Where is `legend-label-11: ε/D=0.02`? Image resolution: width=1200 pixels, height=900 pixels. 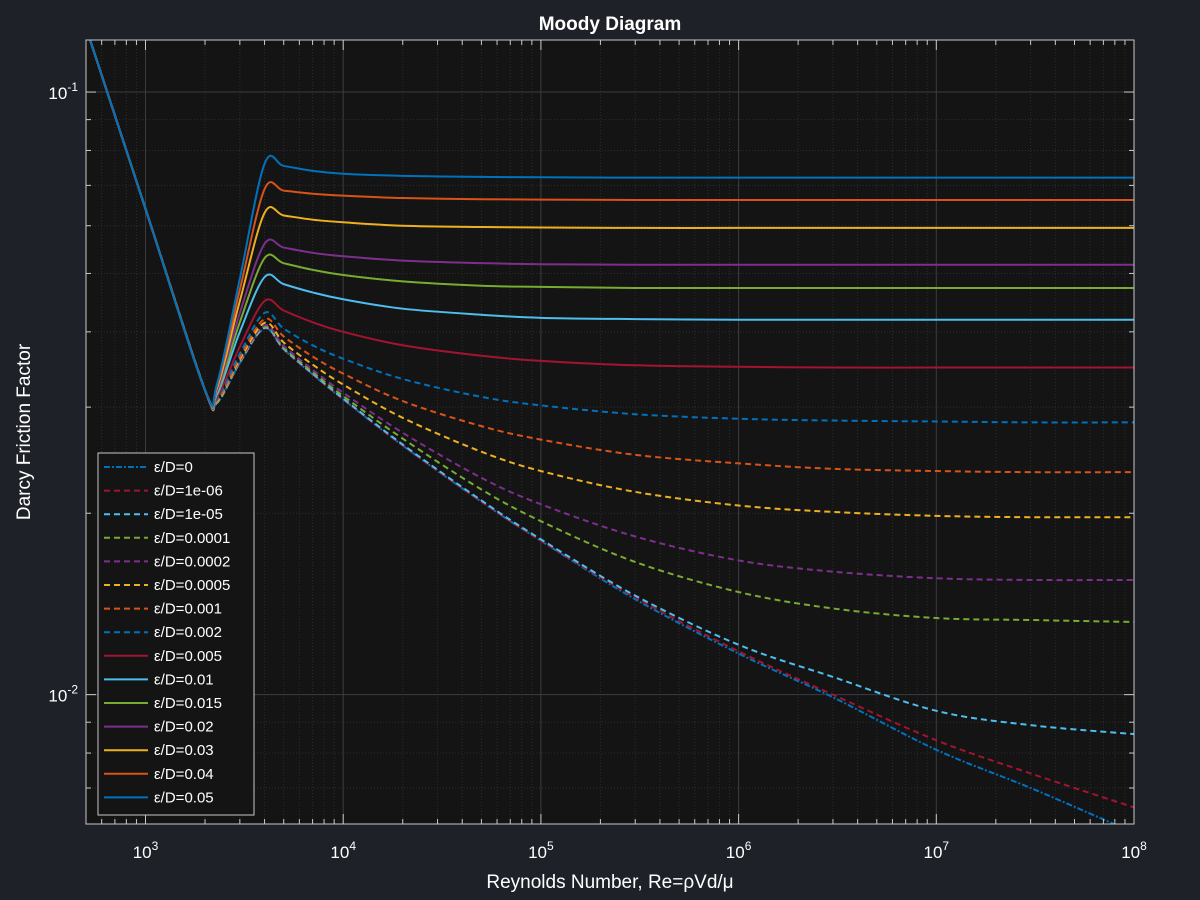
legend-label-11: ε/D=0.02 is located at coordinates (184, 727).